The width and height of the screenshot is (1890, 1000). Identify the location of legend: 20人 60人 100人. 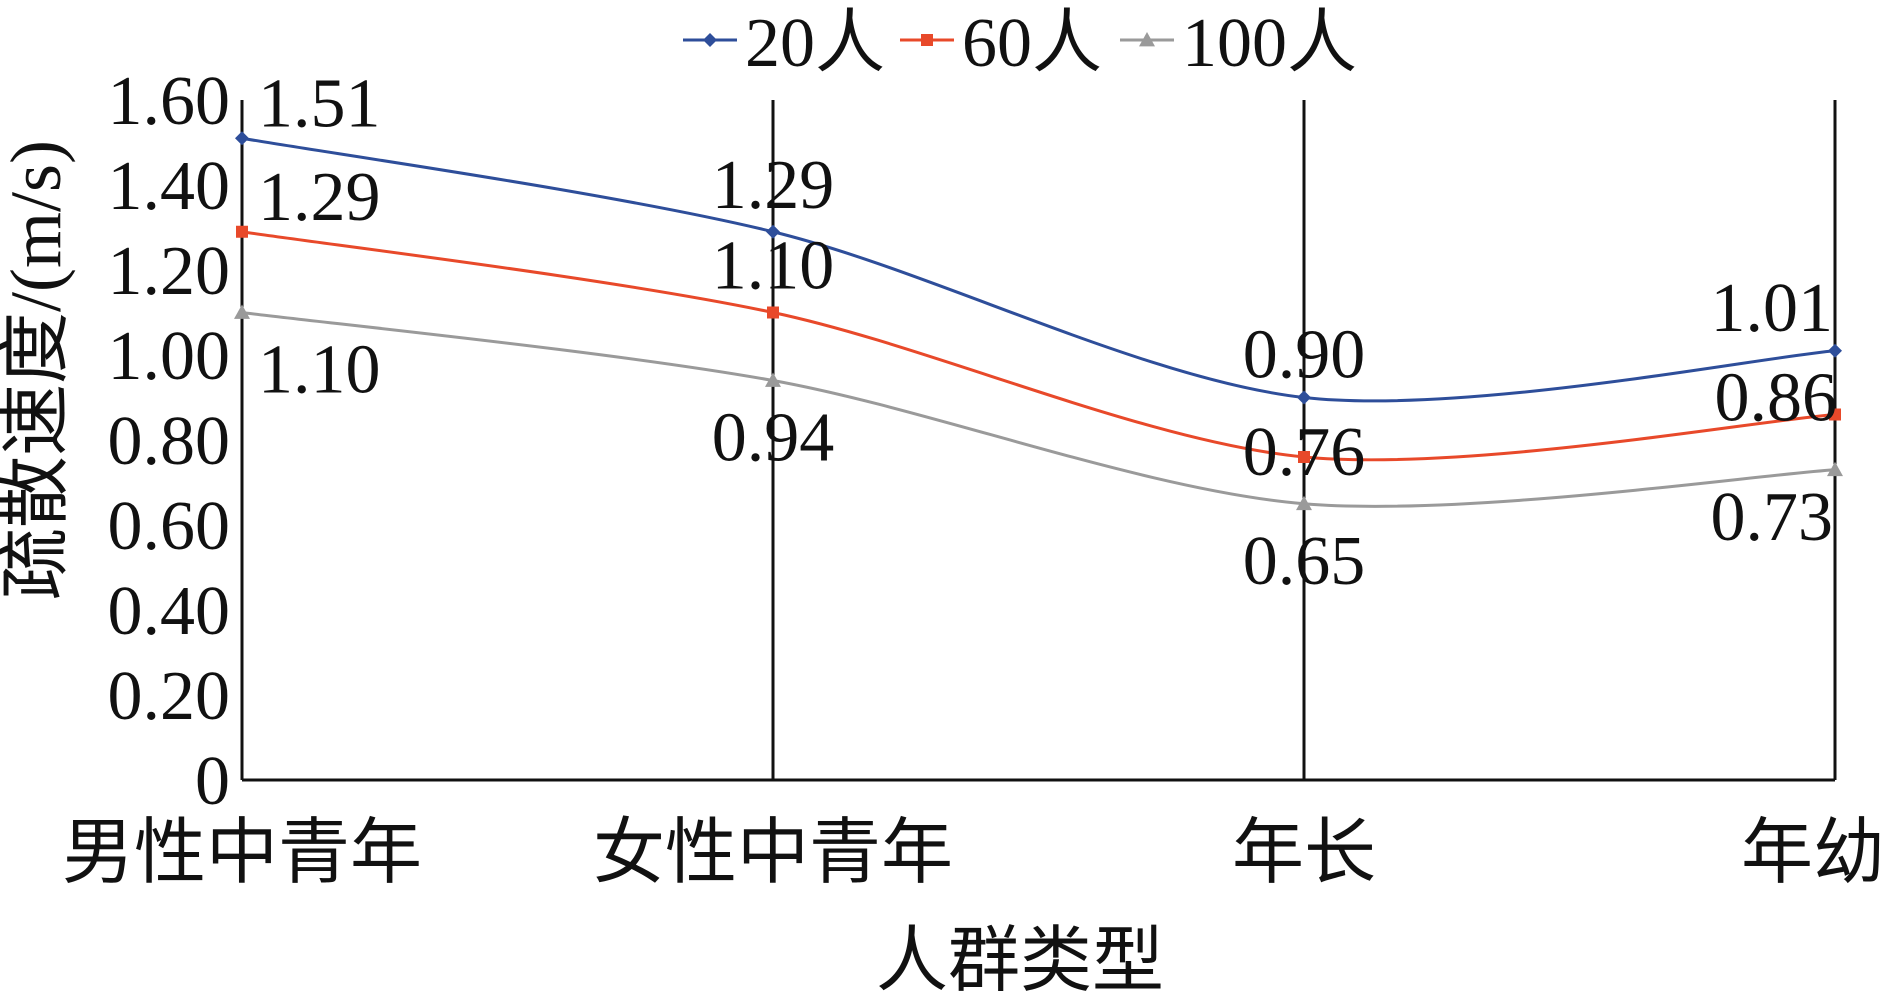
(1020, 43).